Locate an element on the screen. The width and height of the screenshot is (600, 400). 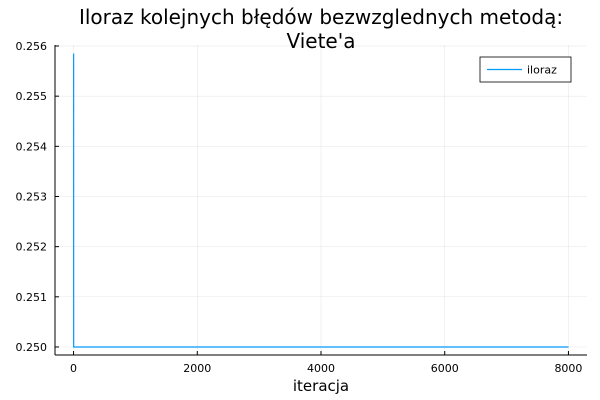
y-tick-label: 0.255 is located at coordinates (32, 96).